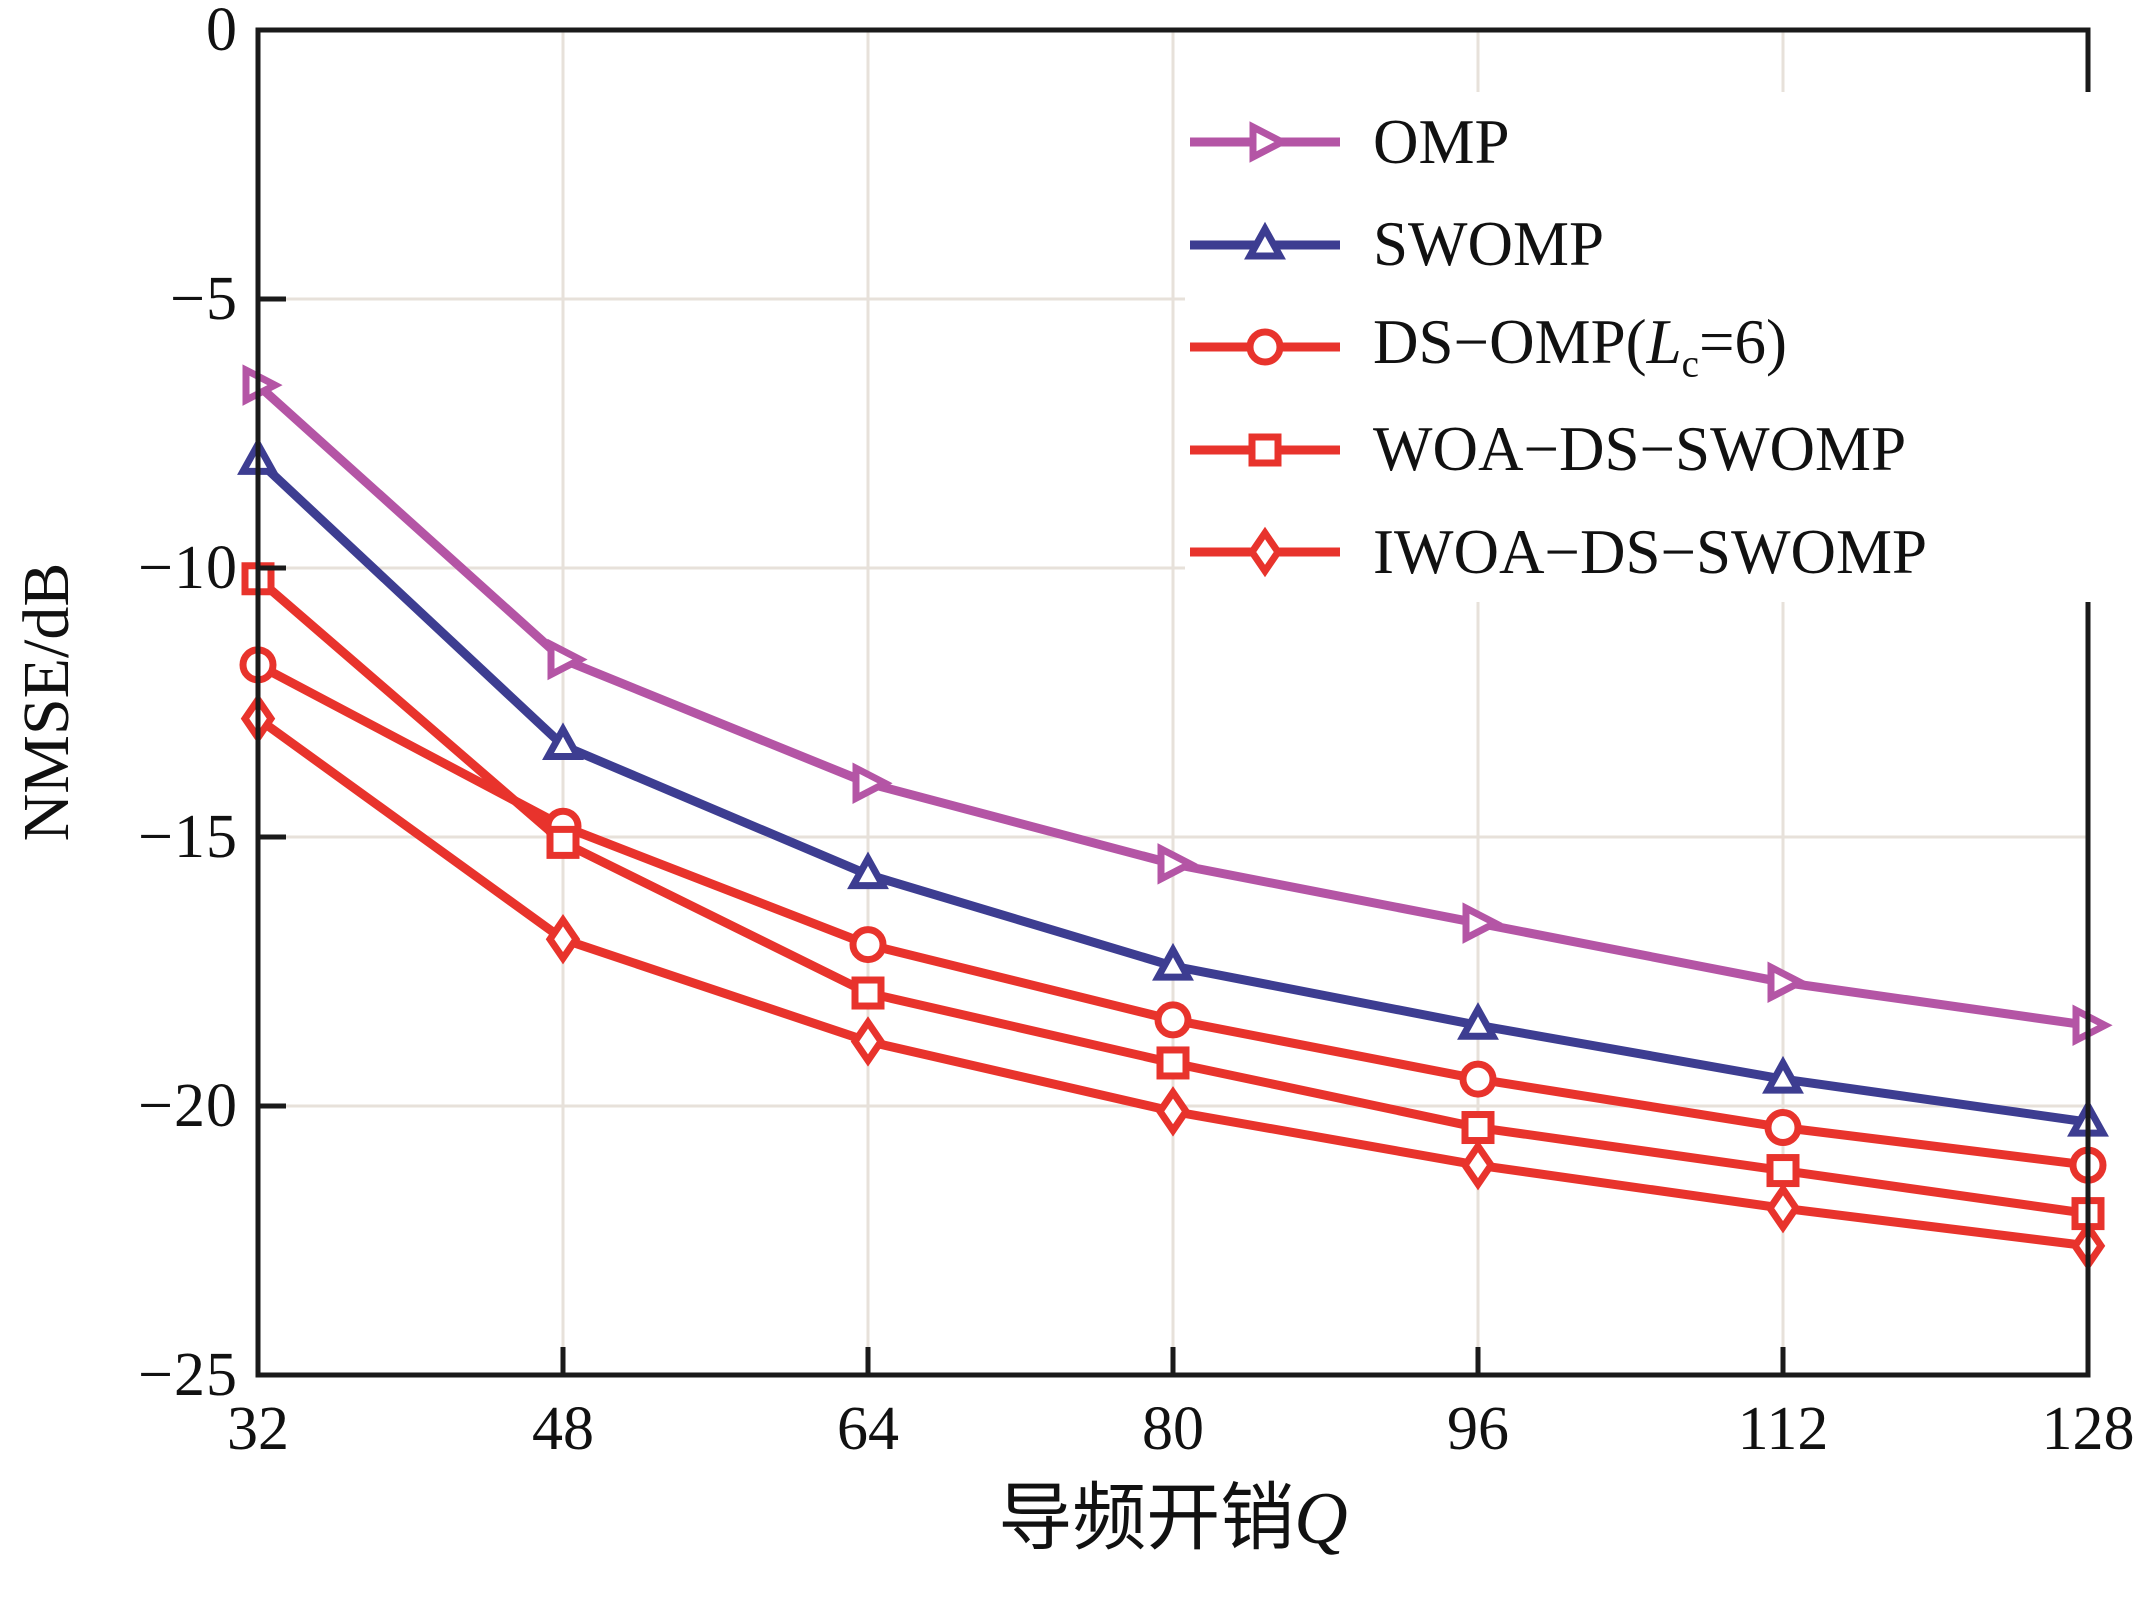  I want to click on y-tick-label: −20, so click(188, 1106).